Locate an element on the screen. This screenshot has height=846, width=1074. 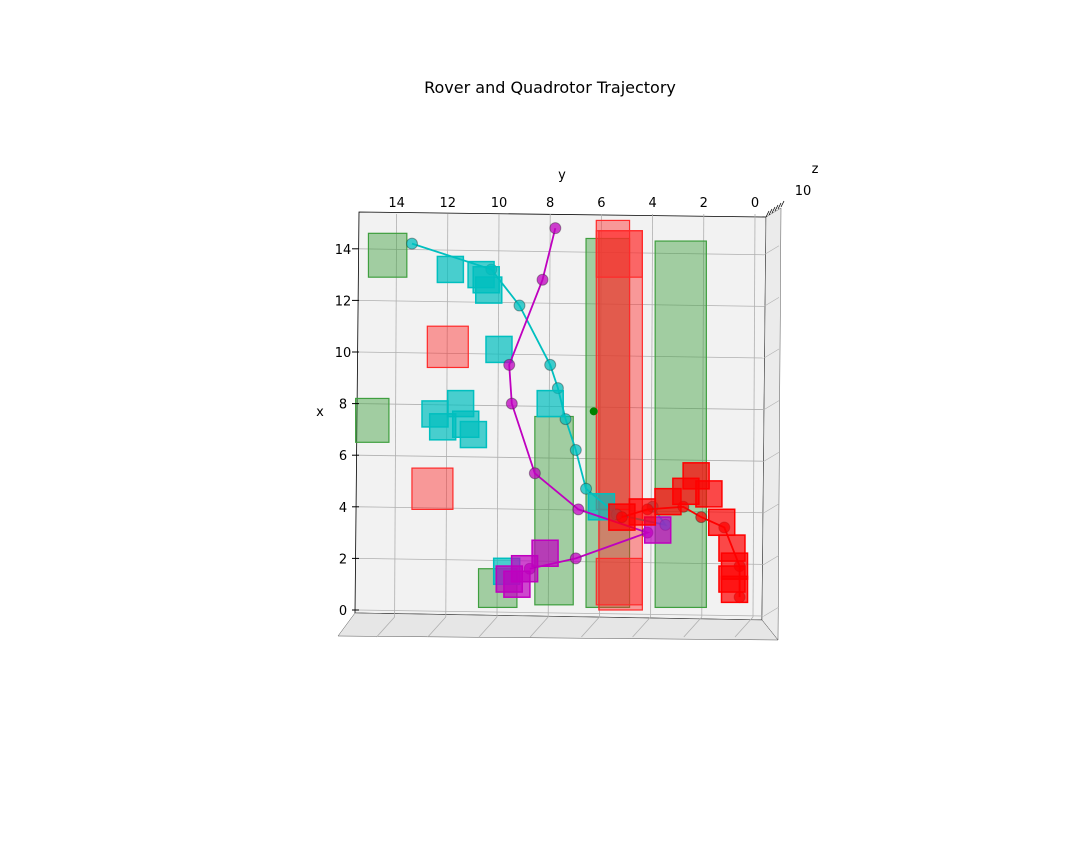
left-tick-label: 8 is located at coordinates (343, 405).